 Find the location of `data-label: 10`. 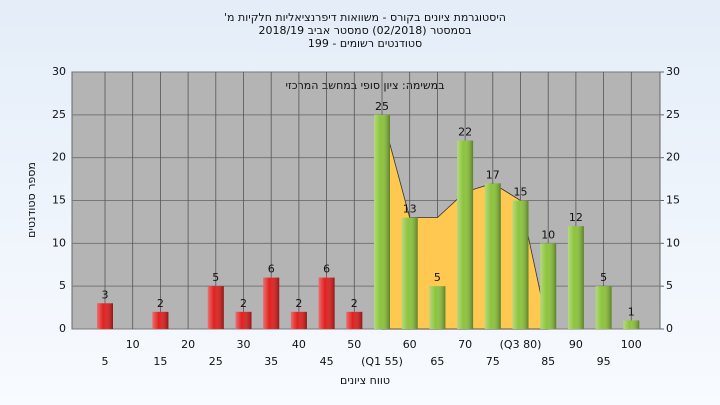

data-label: 10 is located at coordinates (548, 234).